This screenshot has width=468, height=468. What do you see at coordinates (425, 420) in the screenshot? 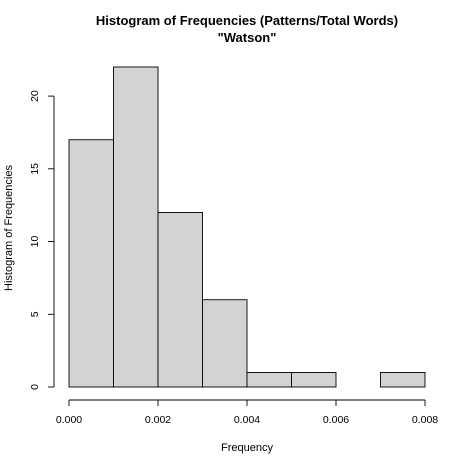
I see `x-tick-label: 0.008` at bounding box center [425, 420].